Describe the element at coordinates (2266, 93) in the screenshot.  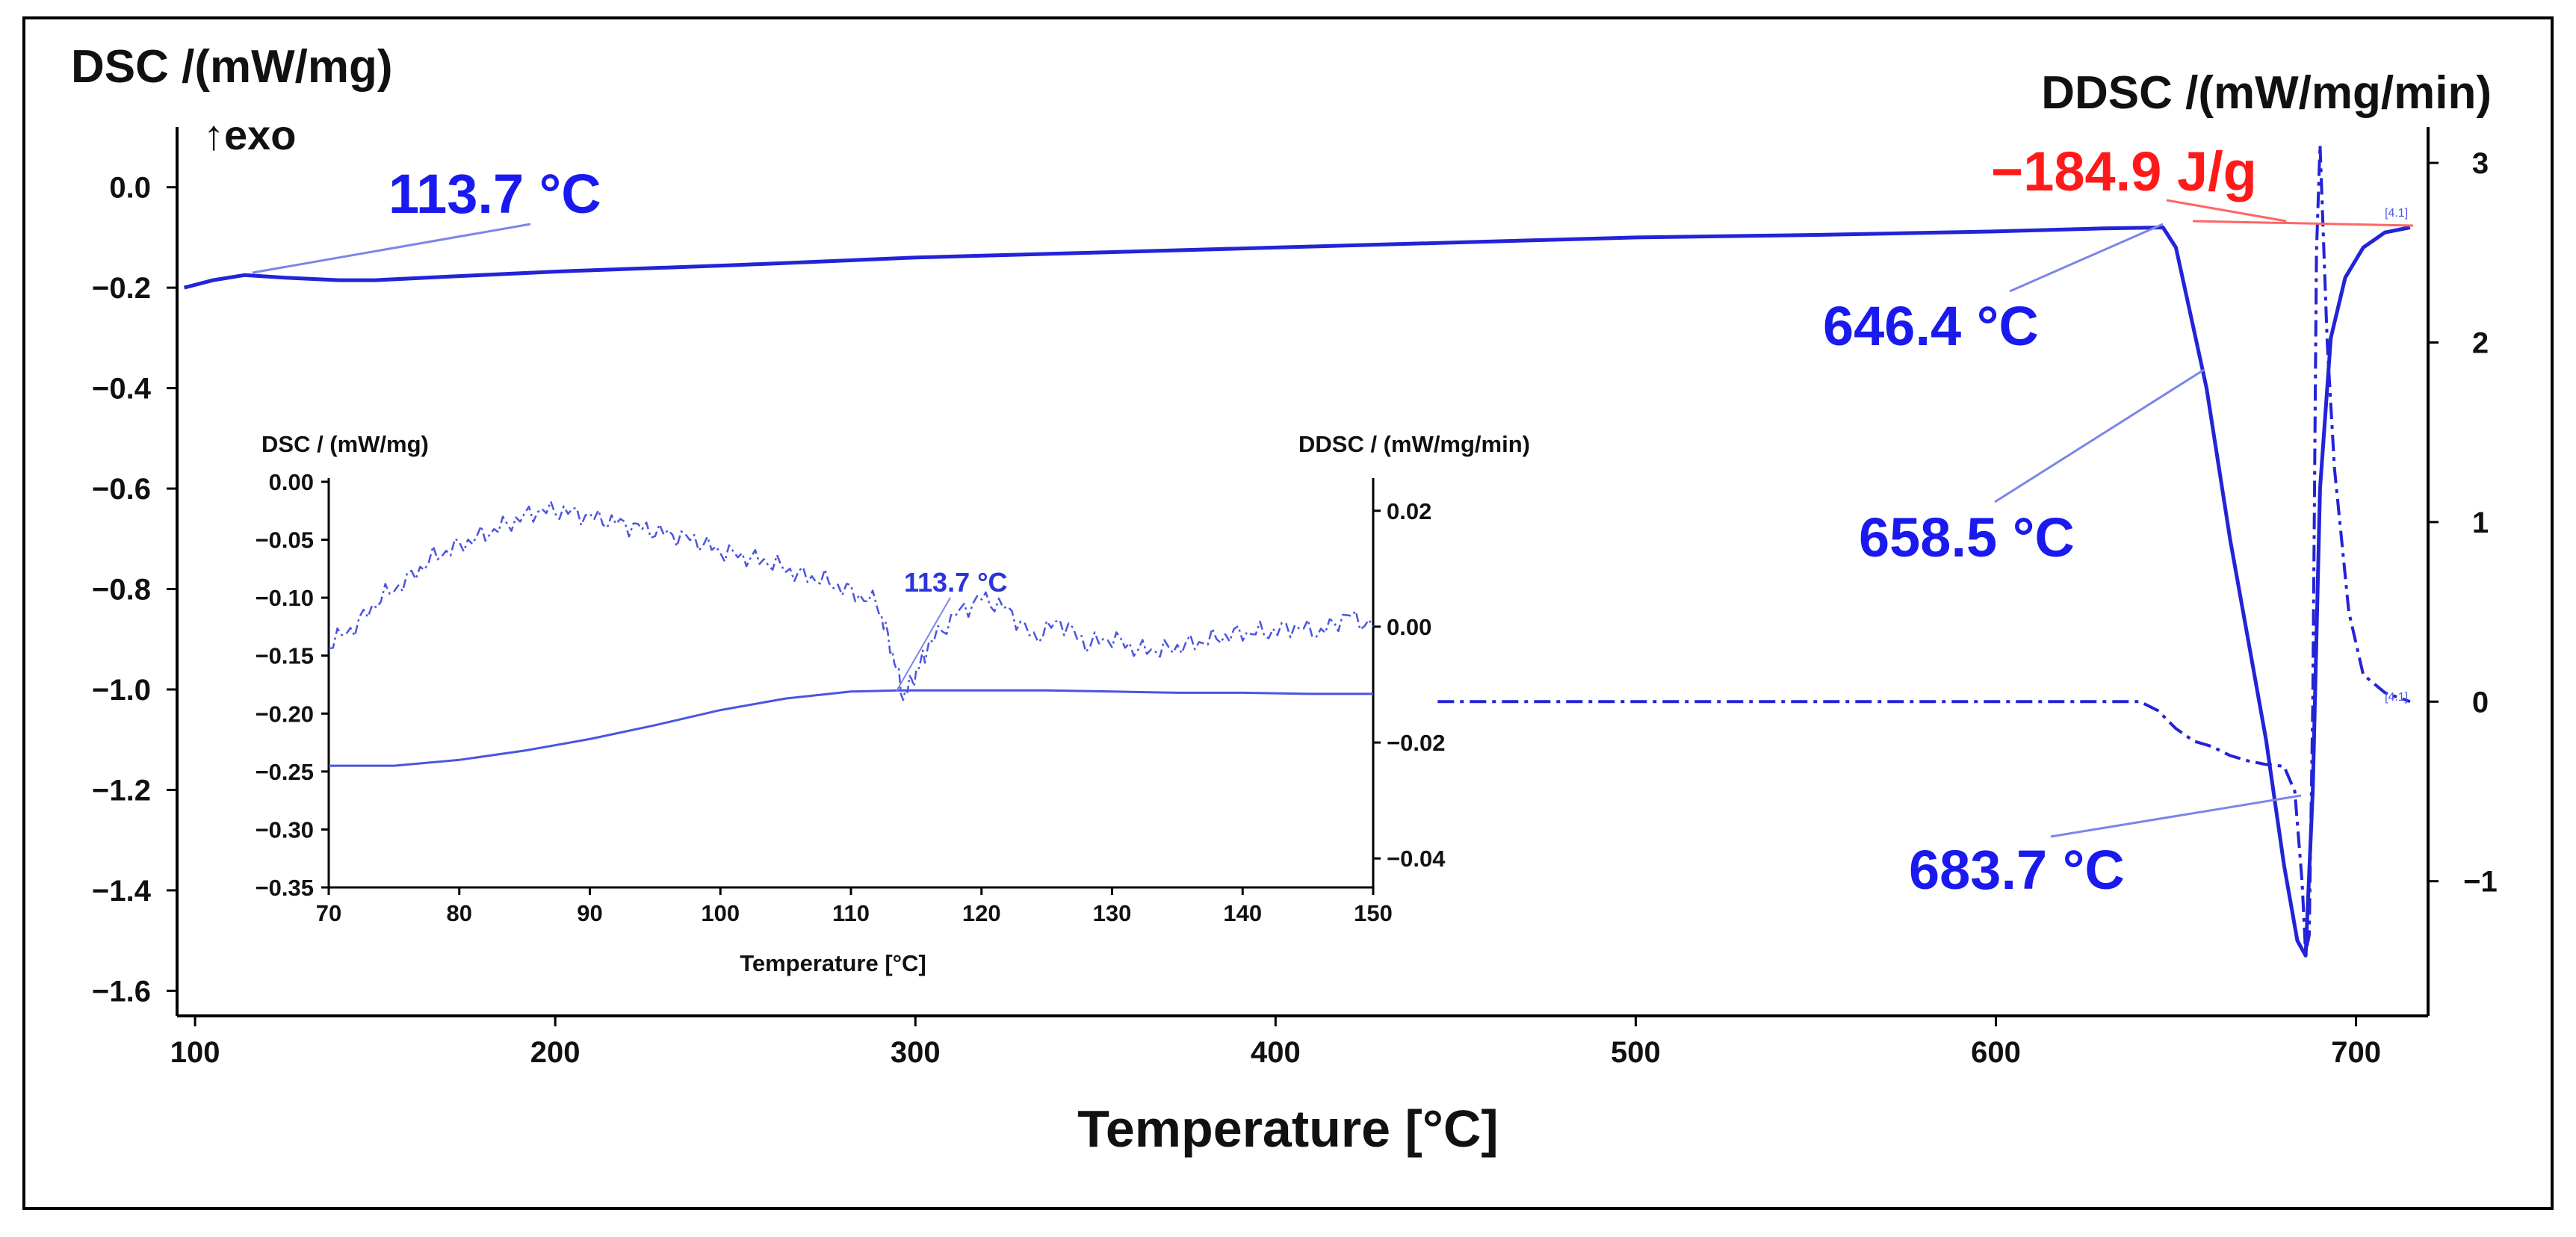
I see `y-axis-right-title: DDSC /(mW/mg/min)` at that location.